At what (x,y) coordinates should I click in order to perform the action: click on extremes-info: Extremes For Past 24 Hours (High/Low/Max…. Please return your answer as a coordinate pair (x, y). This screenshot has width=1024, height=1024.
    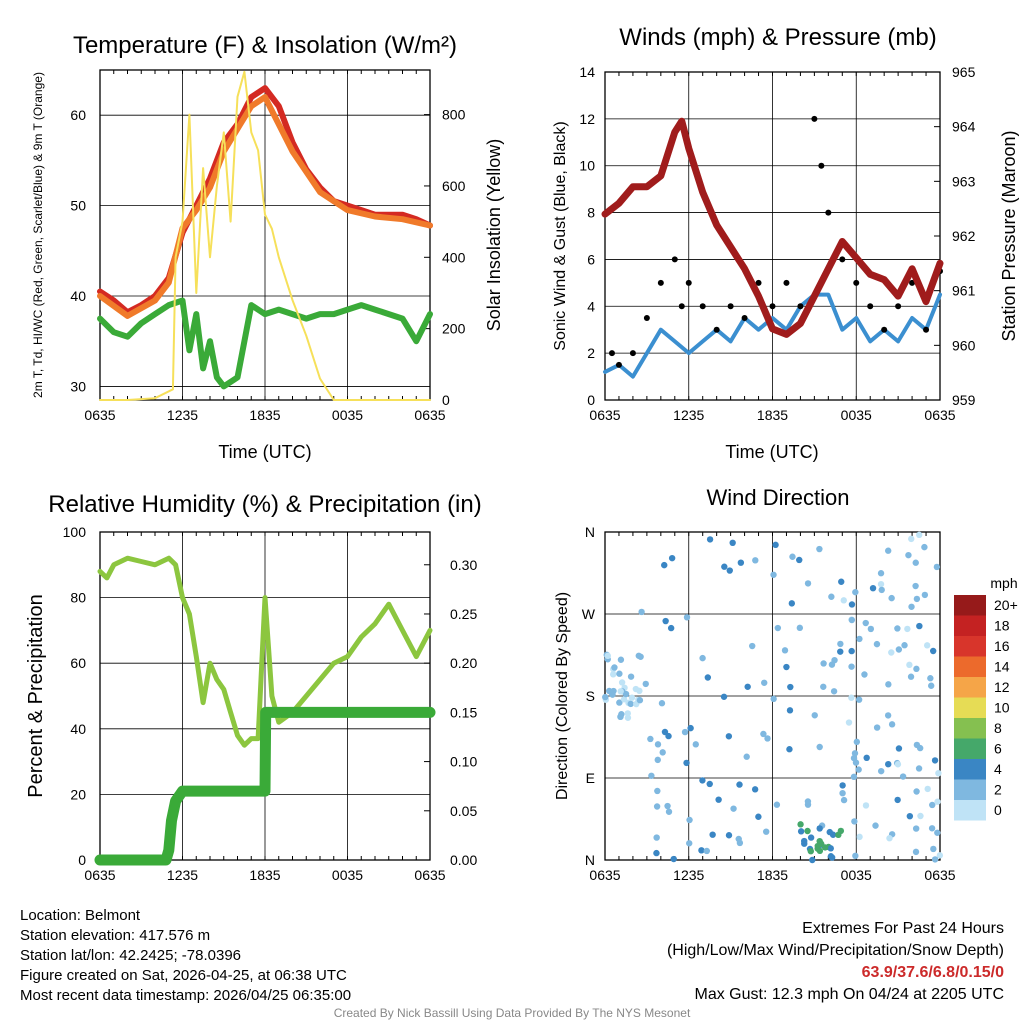
    Looking at the image, I should click on (835, 962).